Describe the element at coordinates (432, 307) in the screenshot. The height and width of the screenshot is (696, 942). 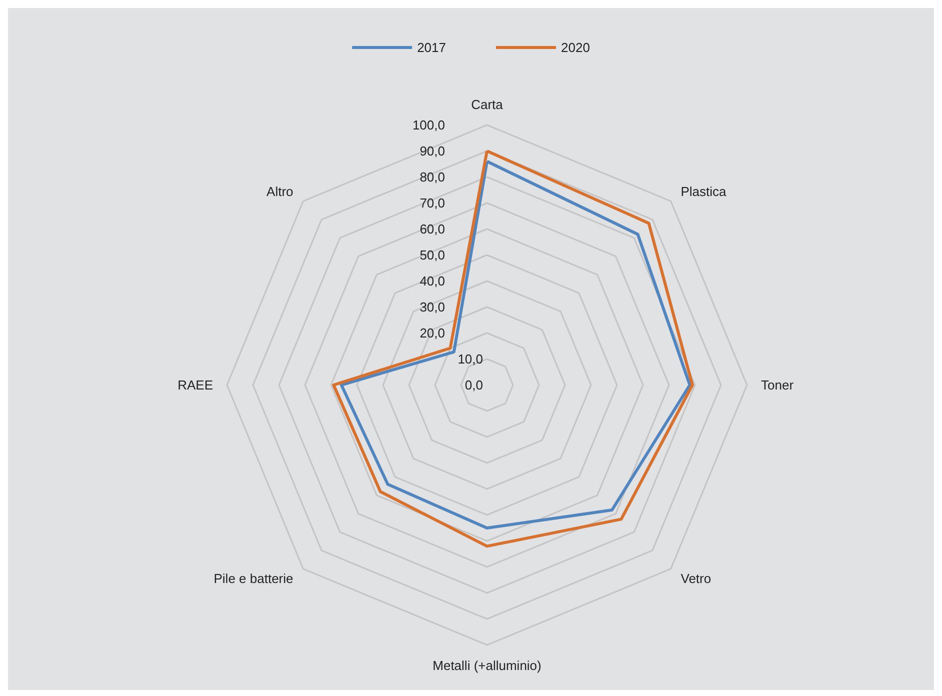
I see `y-tick-label: 30,0` at that location.